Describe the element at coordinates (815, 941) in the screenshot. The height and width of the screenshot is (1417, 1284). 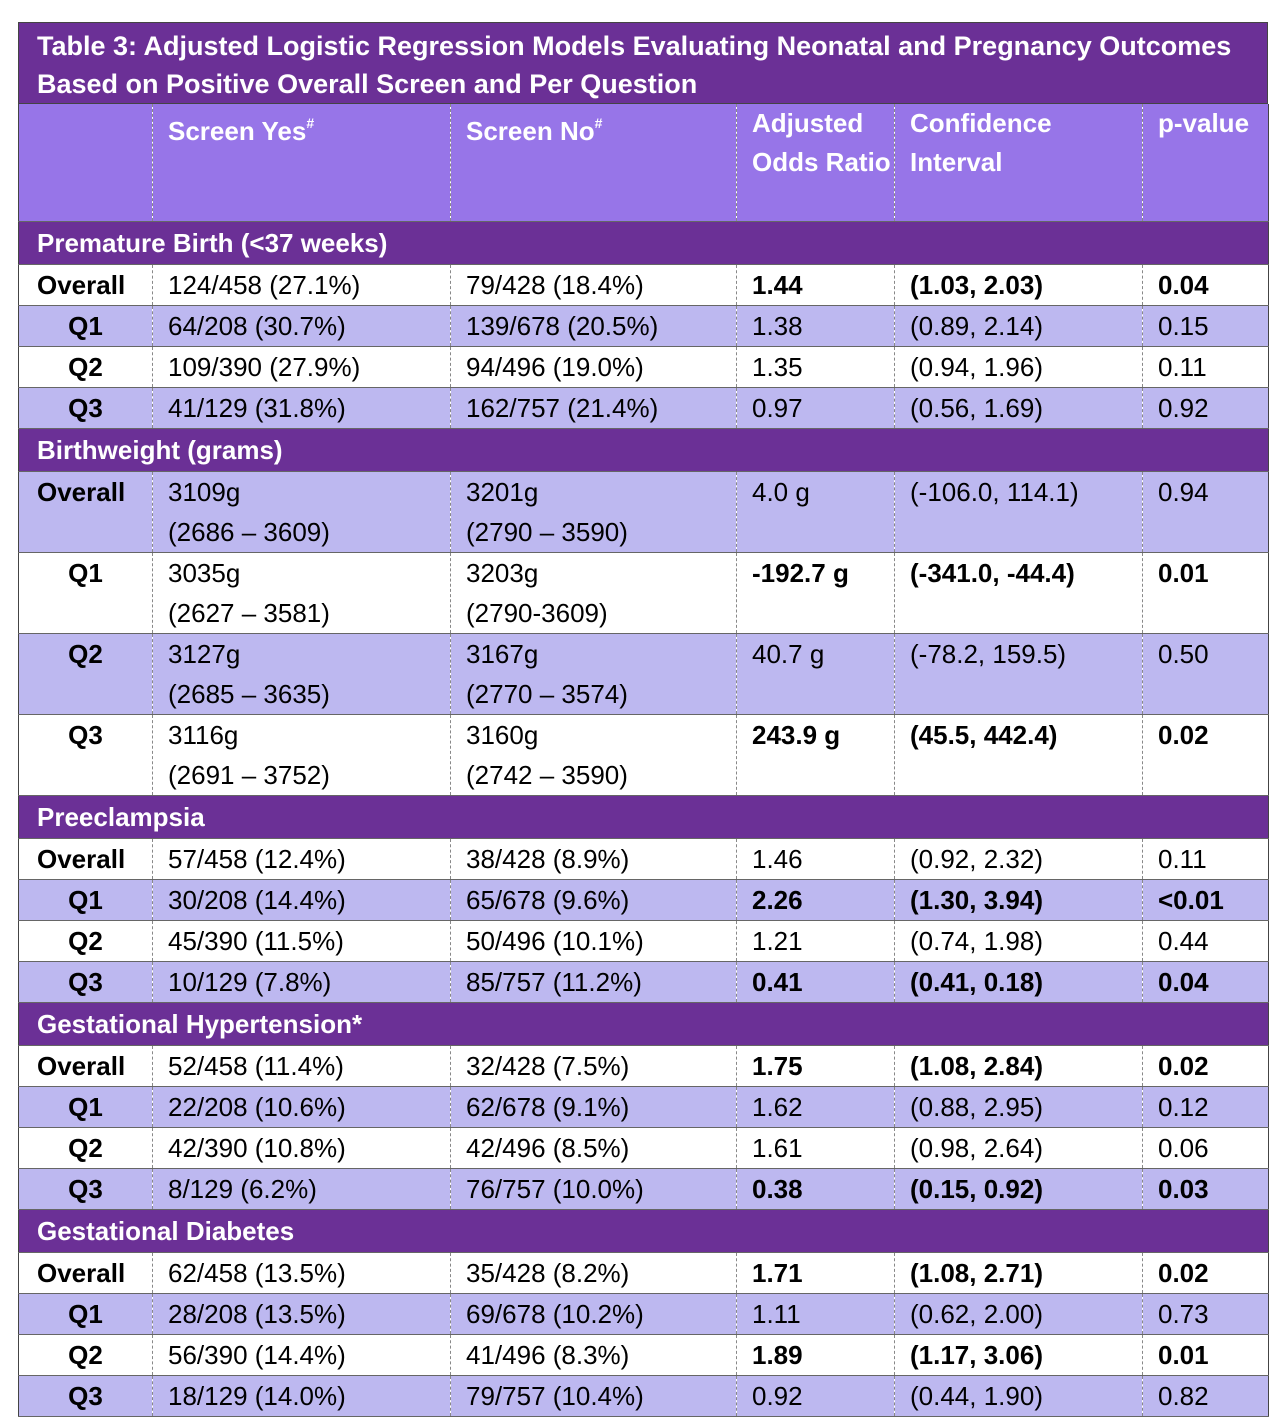
I see `adjusted-odds-ratio-cell: 1.21` at that location.